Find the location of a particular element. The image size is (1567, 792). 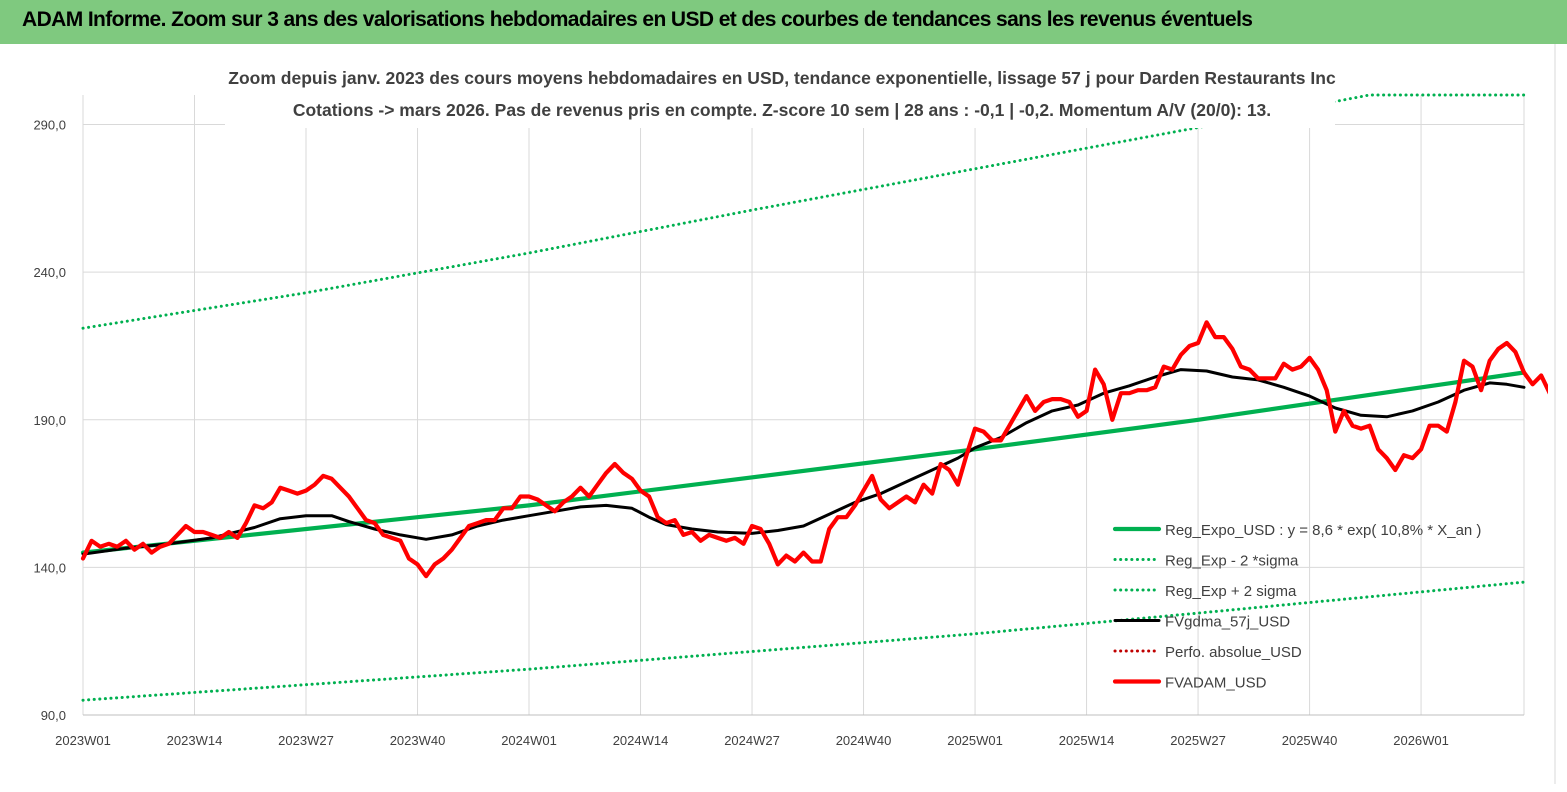

series-reg-exp-2-sigma-line is located at coordinates (803, 641).